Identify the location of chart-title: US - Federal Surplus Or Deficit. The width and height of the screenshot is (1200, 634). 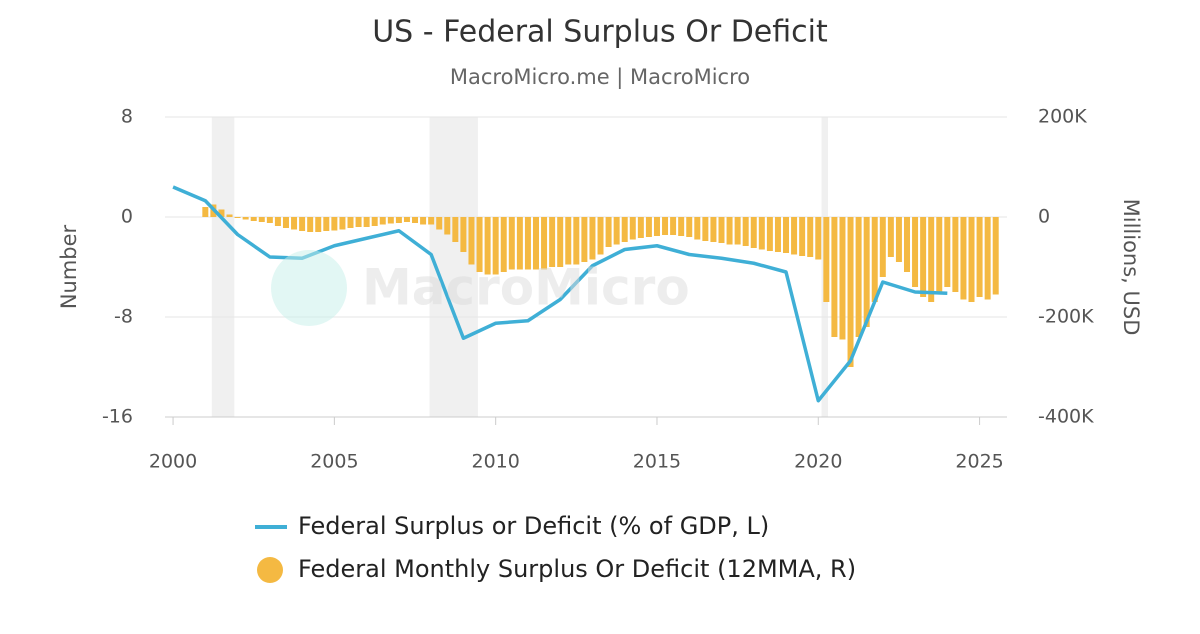
(600, 32).